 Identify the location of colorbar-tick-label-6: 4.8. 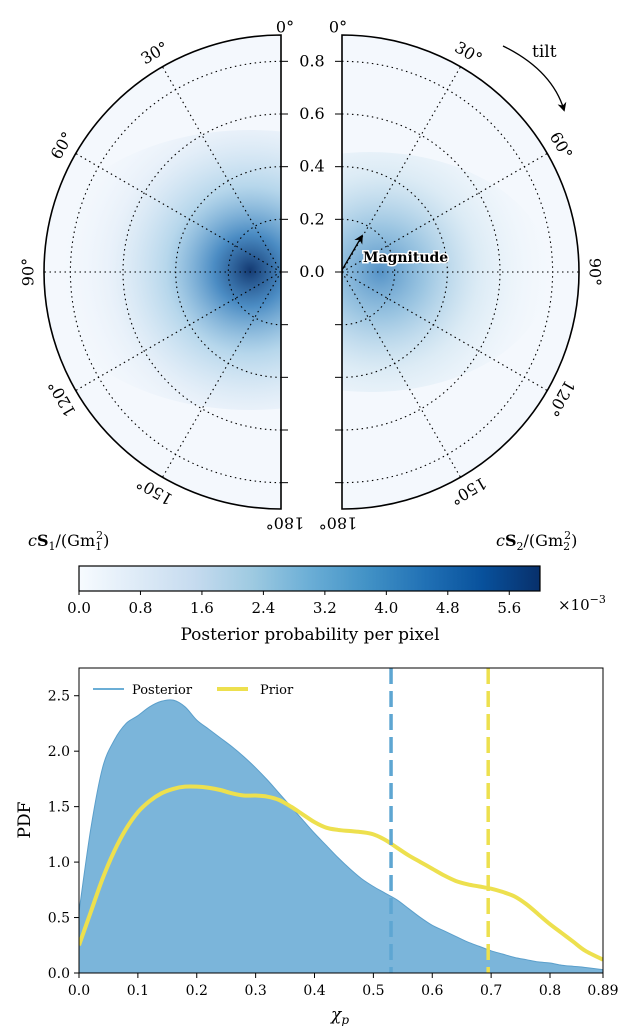
(448, 608).